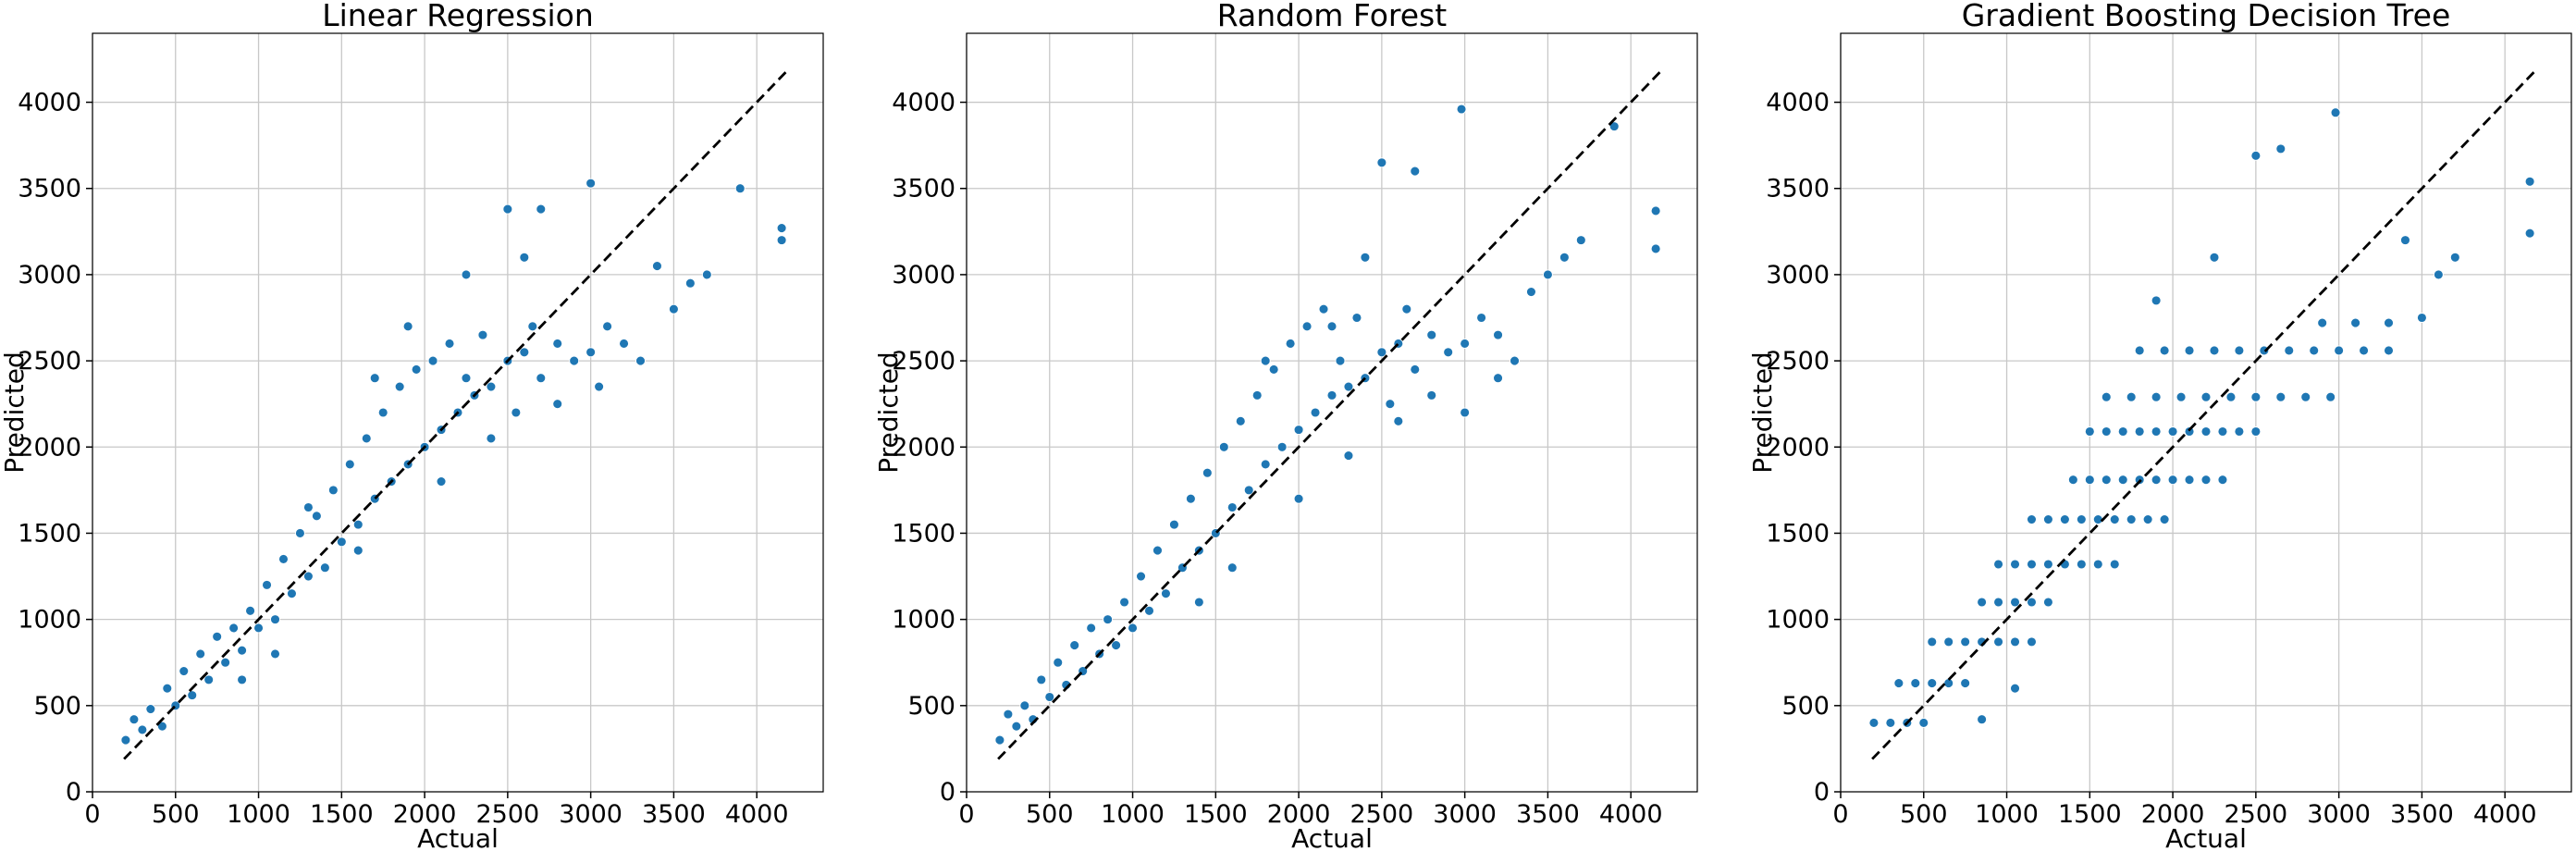 The height and width of the screenshot is (851, 2576). I want to click on x-tick-label: 1000, so click(2007, 815).